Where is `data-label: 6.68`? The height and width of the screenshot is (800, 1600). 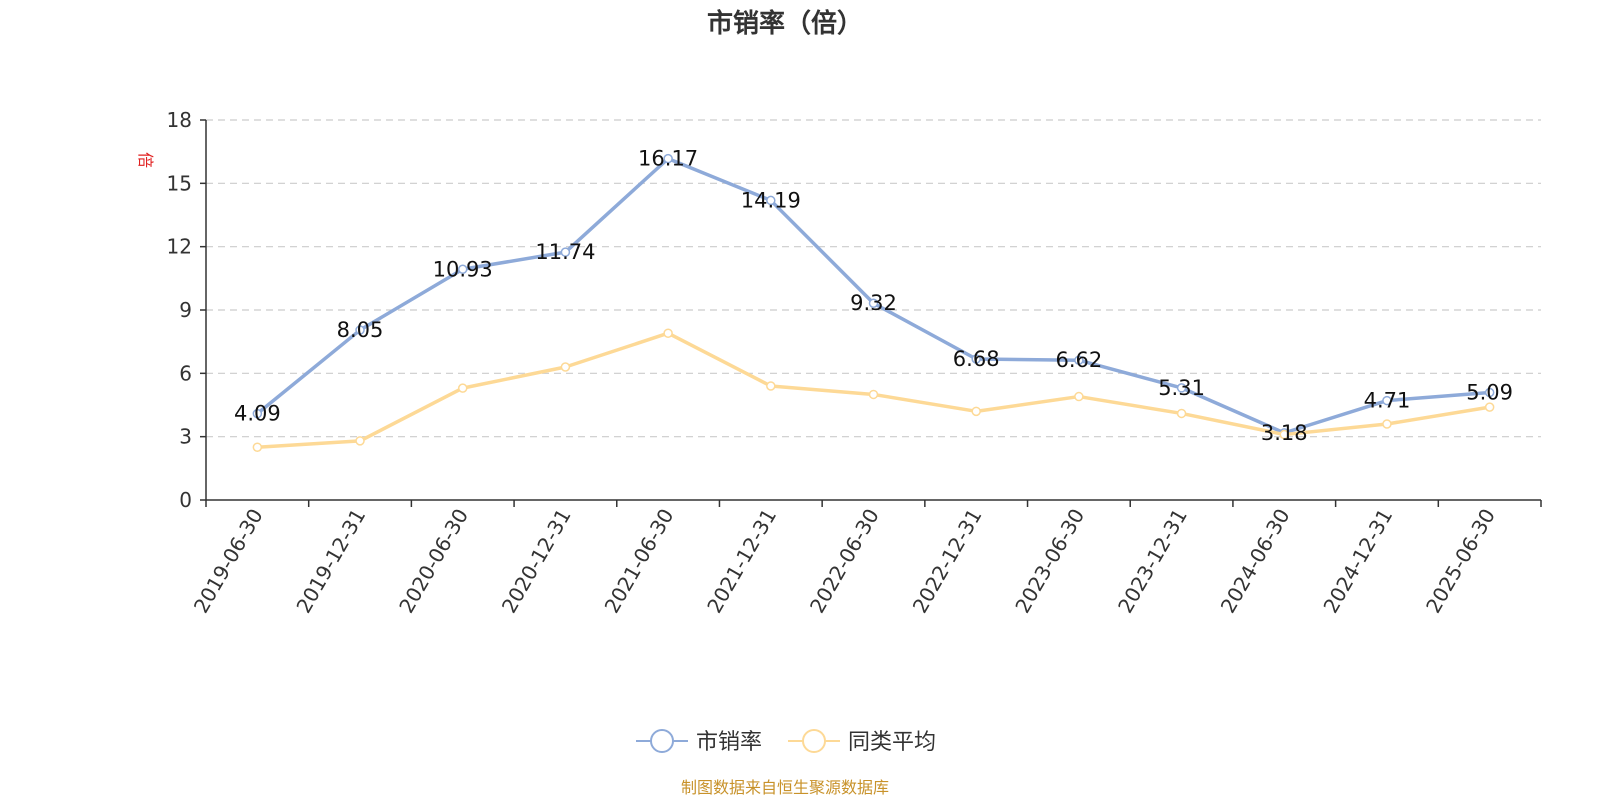
data-label: 6.68 is located at coordinates (976, 359).